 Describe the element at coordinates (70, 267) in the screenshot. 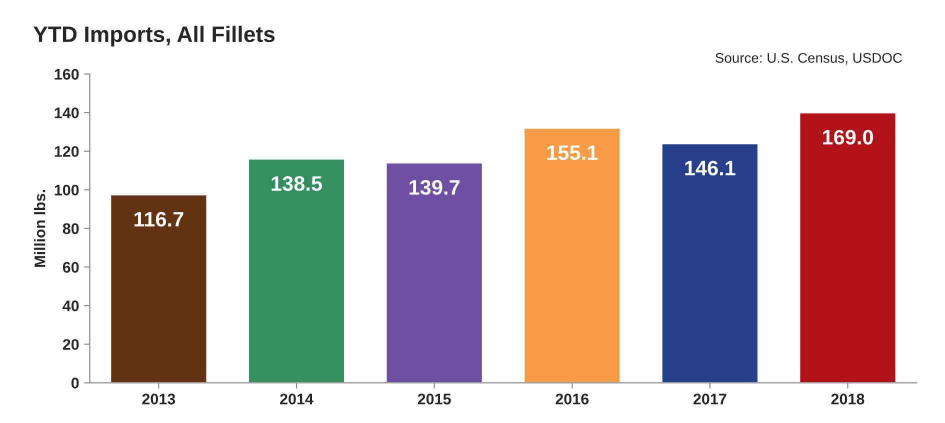

I see `y-tick-label: 60` at that location.